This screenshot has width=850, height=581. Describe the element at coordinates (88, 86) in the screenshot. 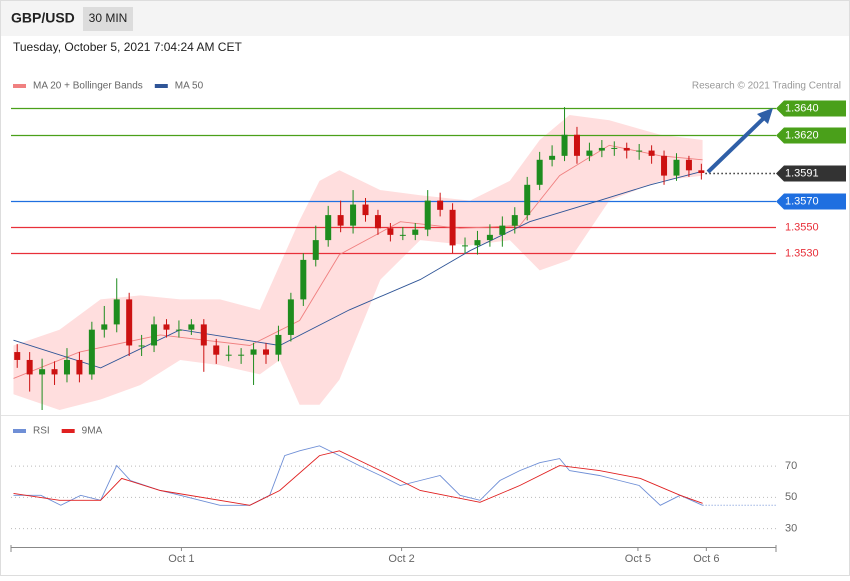

I see `legend-label: MA 20 + Bollinger Bands` at that location.